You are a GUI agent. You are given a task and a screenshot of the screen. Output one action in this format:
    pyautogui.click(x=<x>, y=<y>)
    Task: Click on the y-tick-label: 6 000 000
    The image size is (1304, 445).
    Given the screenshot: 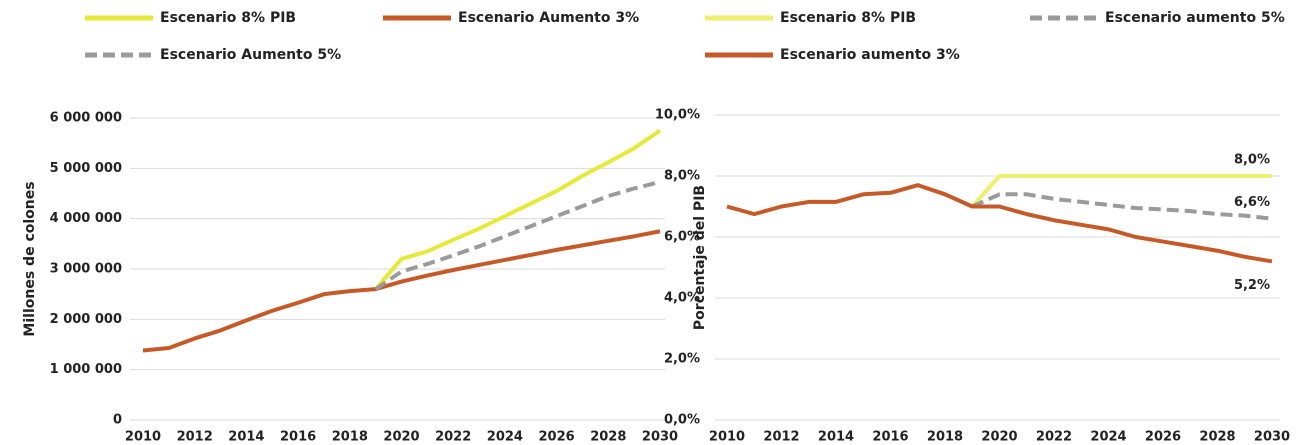 What is the action you would take?
    pyautogui.click(x=86, y=118)
    